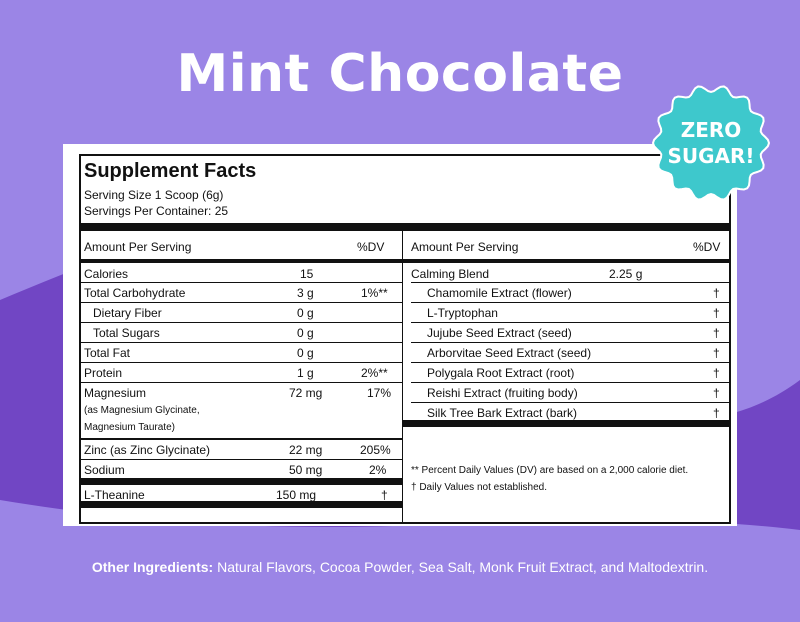  What do you see at coordinates (499, 293) in the screenshot?
I see `blend-item-name: Chamomile Extract (flower)` at bounding box center [499, 293].